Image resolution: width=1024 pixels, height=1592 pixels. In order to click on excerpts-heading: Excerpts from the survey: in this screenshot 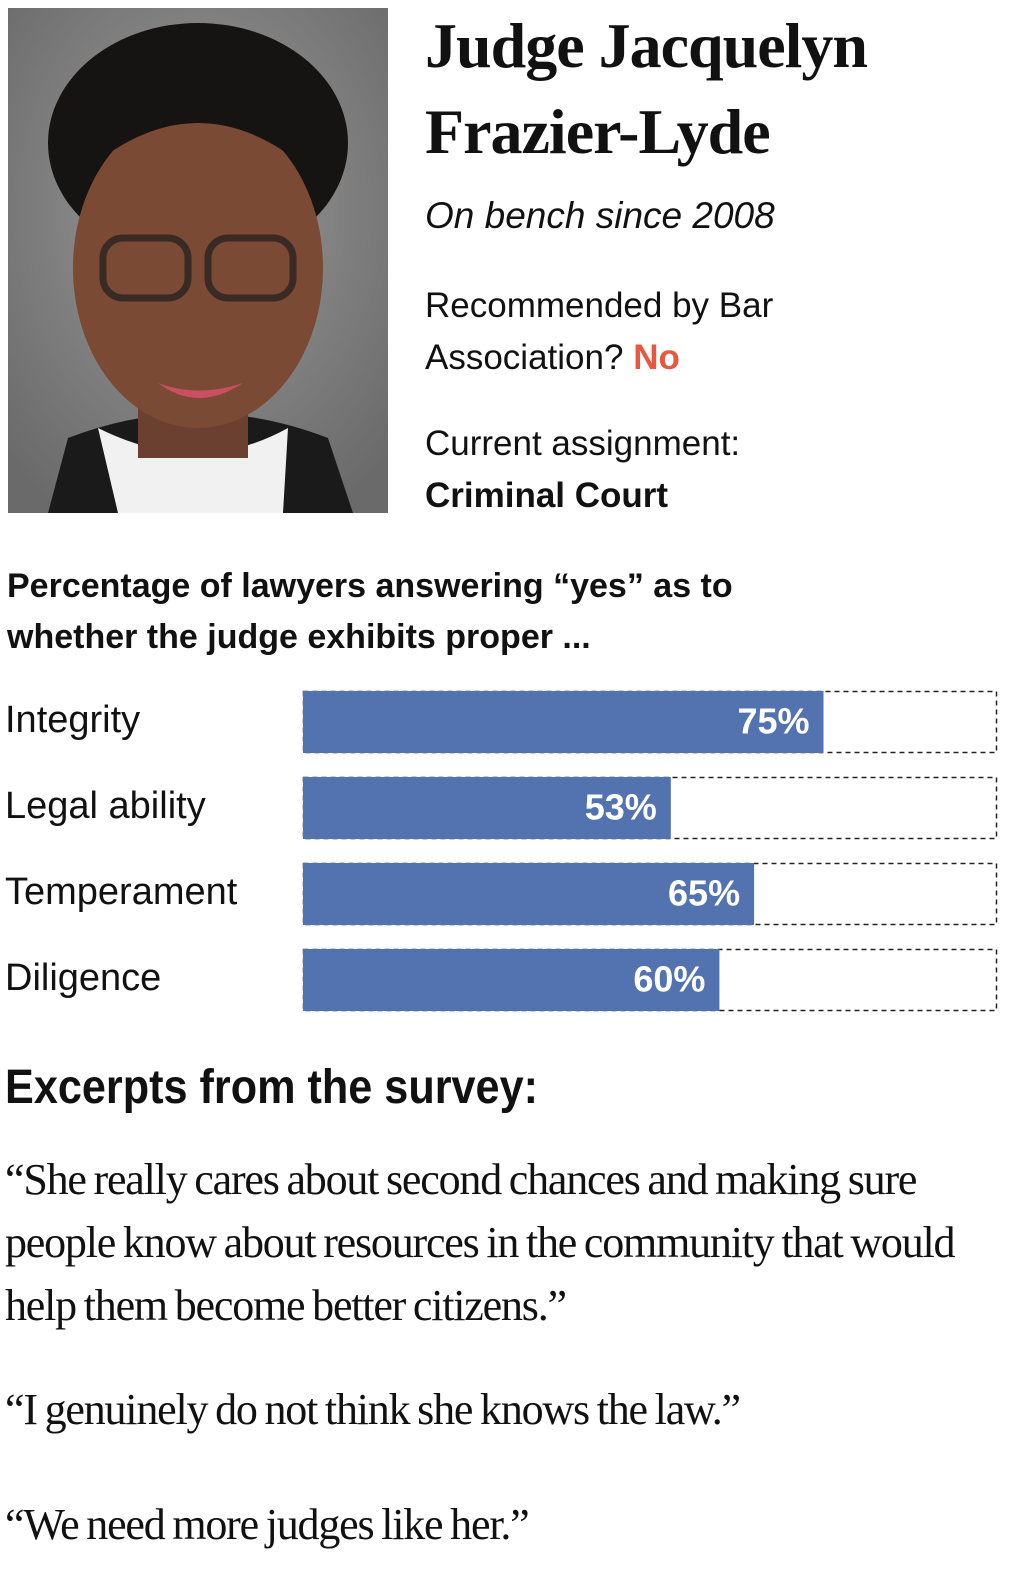, I will do `click(271, 1087)`.